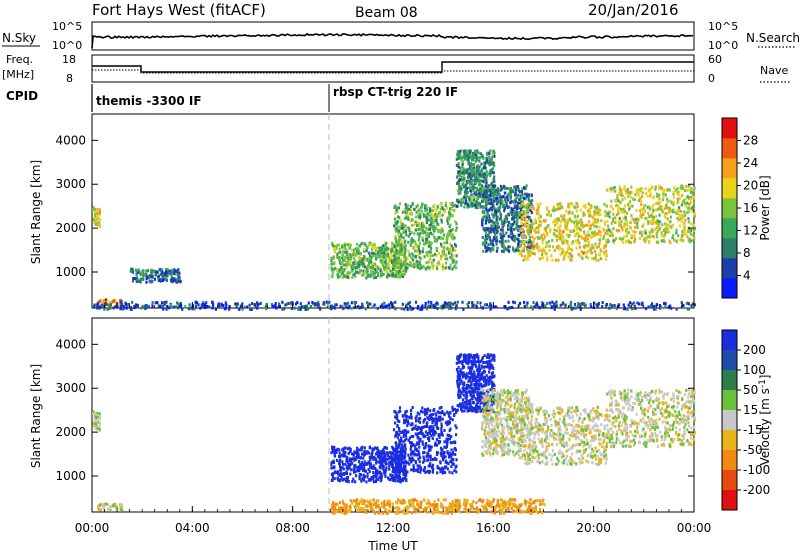  What do you see at coordinates (633, 10) in the screenshot?
I see `date-label: 20/Jan/2016` at bounding box center [633, 10].